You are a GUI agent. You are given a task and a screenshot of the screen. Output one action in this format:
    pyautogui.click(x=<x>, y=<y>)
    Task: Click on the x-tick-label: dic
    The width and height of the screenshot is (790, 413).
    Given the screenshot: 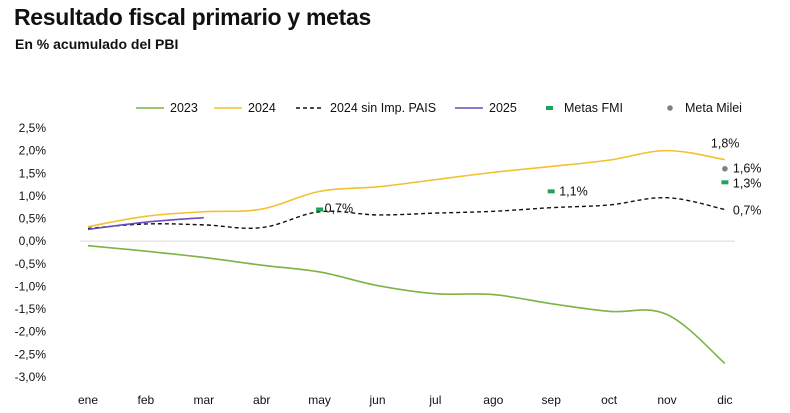 What is the action you would take?
    pyautogui.click(x=724, y=400)
    